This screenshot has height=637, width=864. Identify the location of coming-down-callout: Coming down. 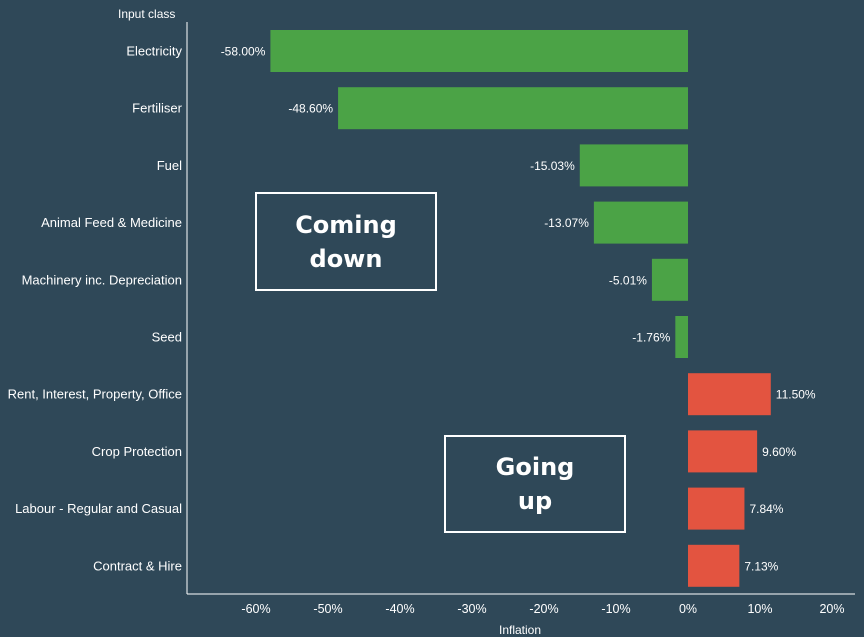
(346, 241).